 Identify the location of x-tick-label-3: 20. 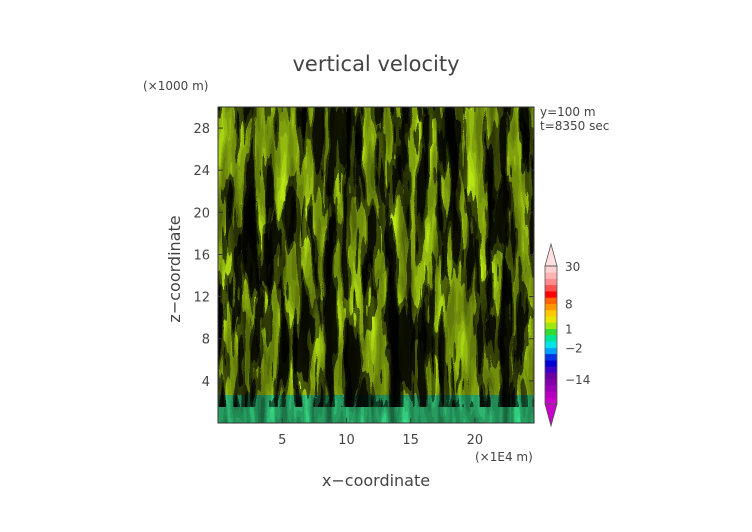
(475, 440).